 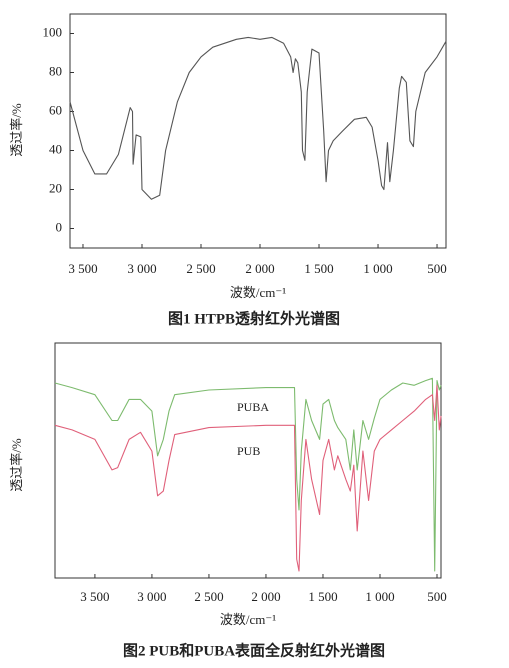 I want to click on series-label: PUBA, so click(x=253, y=407).